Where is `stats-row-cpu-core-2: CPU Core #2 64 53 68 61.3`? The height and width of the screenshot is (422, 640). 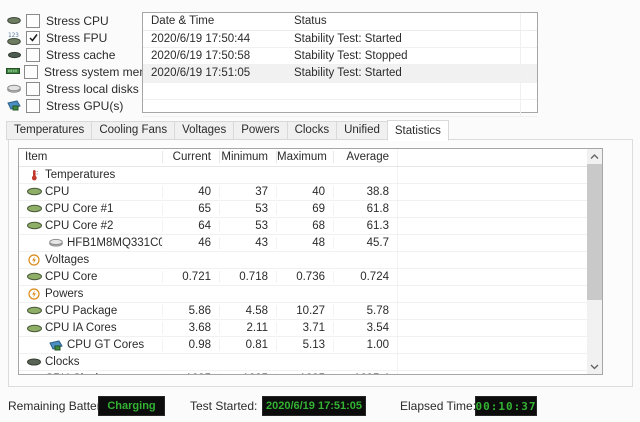
stats-row-cpu-core-2: CPU Core #2 64 53 68 61.3 is located at coordinates (303, 226).